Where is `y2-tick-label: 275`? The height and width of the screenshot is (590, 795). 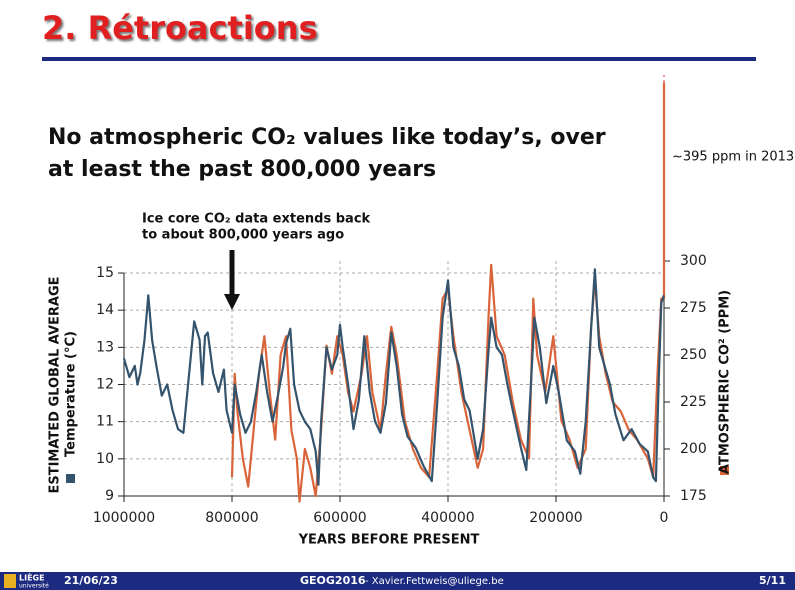 y2-tick-label: 275 is located at coordinates (693, 308).